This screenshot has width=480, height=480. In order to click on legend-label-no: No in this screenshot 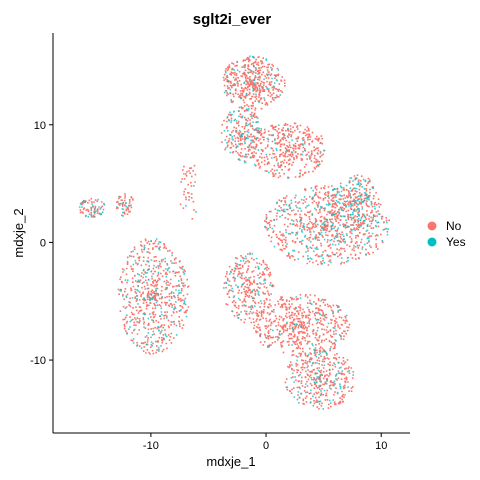, I will do `click(454, 226)`.